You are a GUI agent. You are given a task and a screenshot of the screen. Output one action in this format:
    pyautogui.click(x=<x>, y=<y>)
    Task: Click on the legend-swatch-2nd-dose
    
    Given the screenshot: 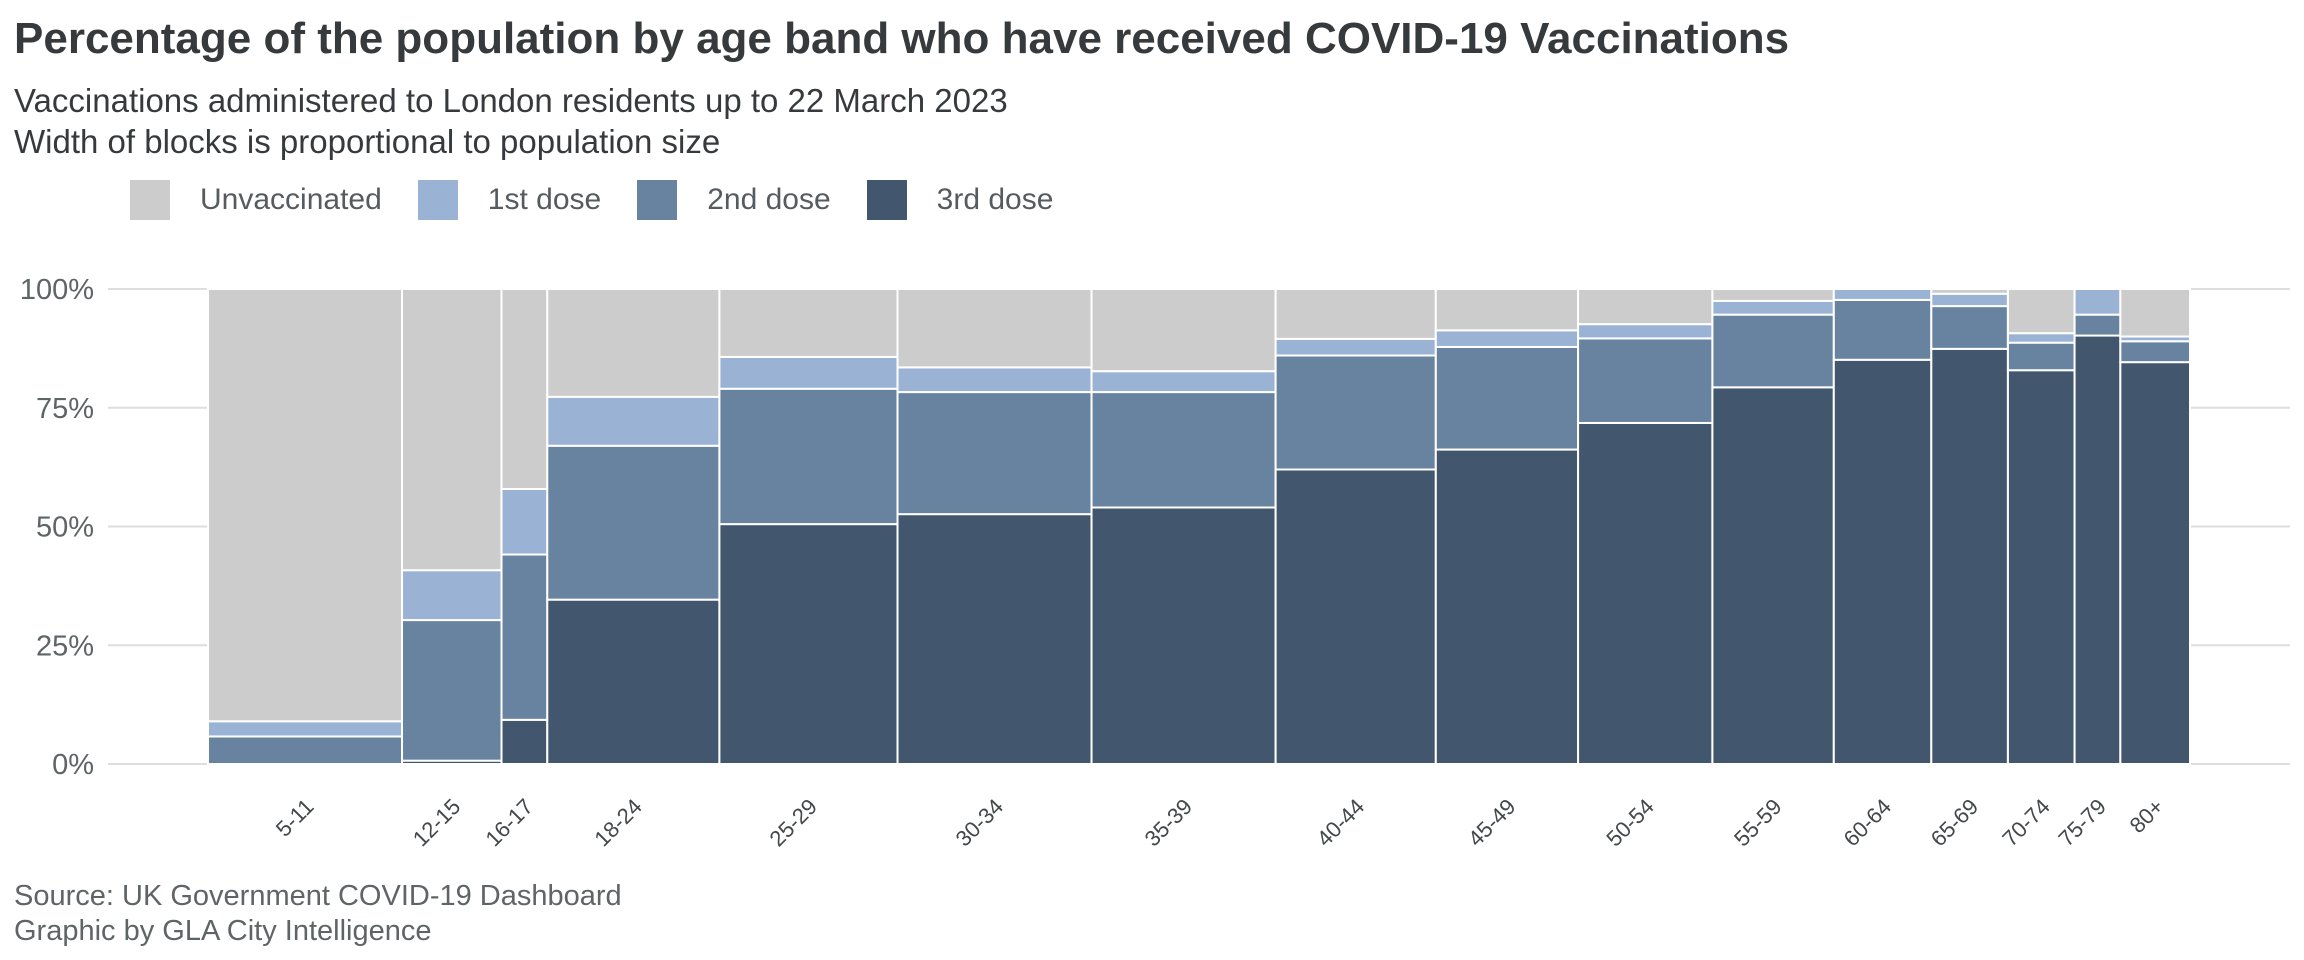 What is the action you would take?
    pyautogui.click(x=657, y=200)
    